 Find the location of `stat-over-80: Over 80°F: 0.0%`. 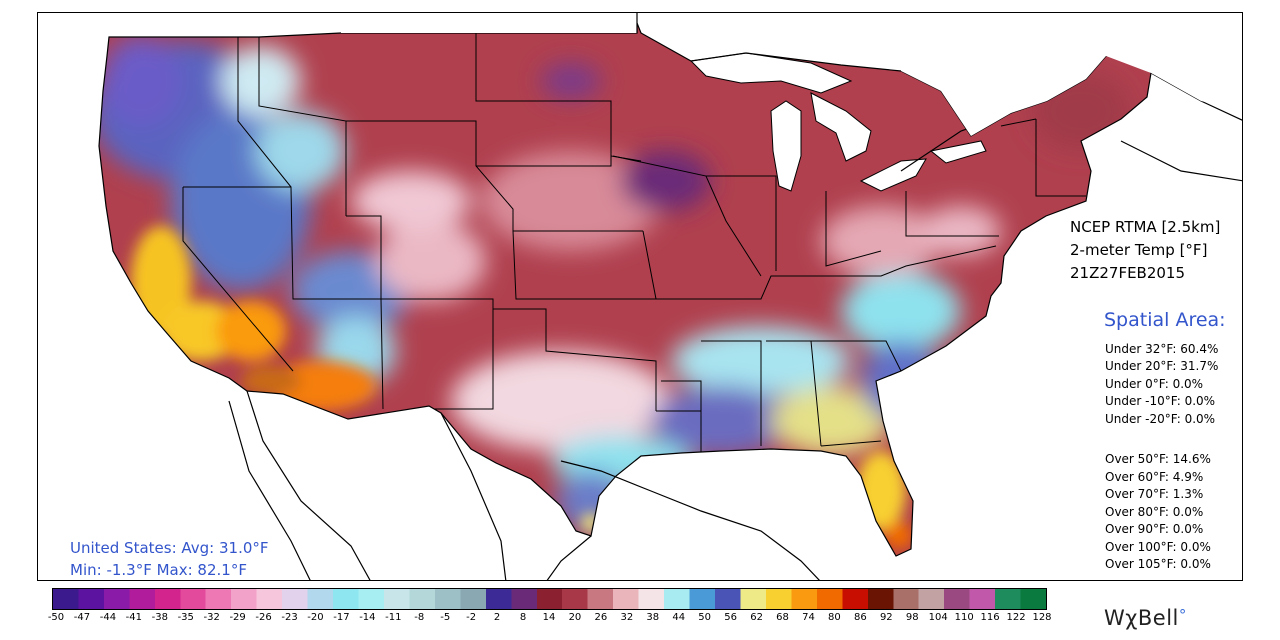

stat-over-80: Over 80°F: 0.0% is located at coordinates (1154, 512).